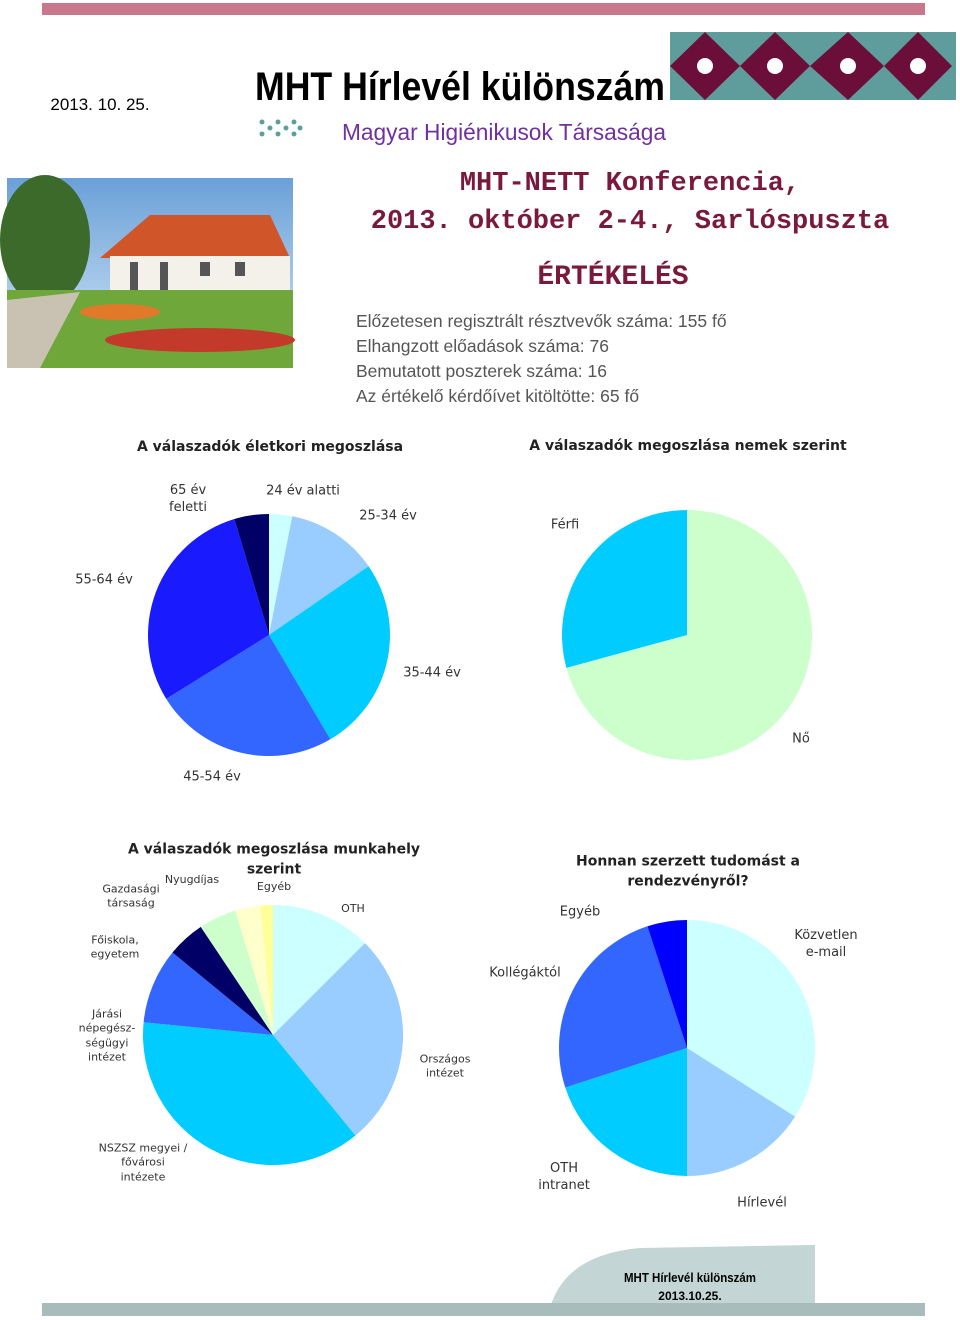  Describe the element at coordinates (388, 516) in the screenshot. I see `slice-label: 25-34 év` at that location.